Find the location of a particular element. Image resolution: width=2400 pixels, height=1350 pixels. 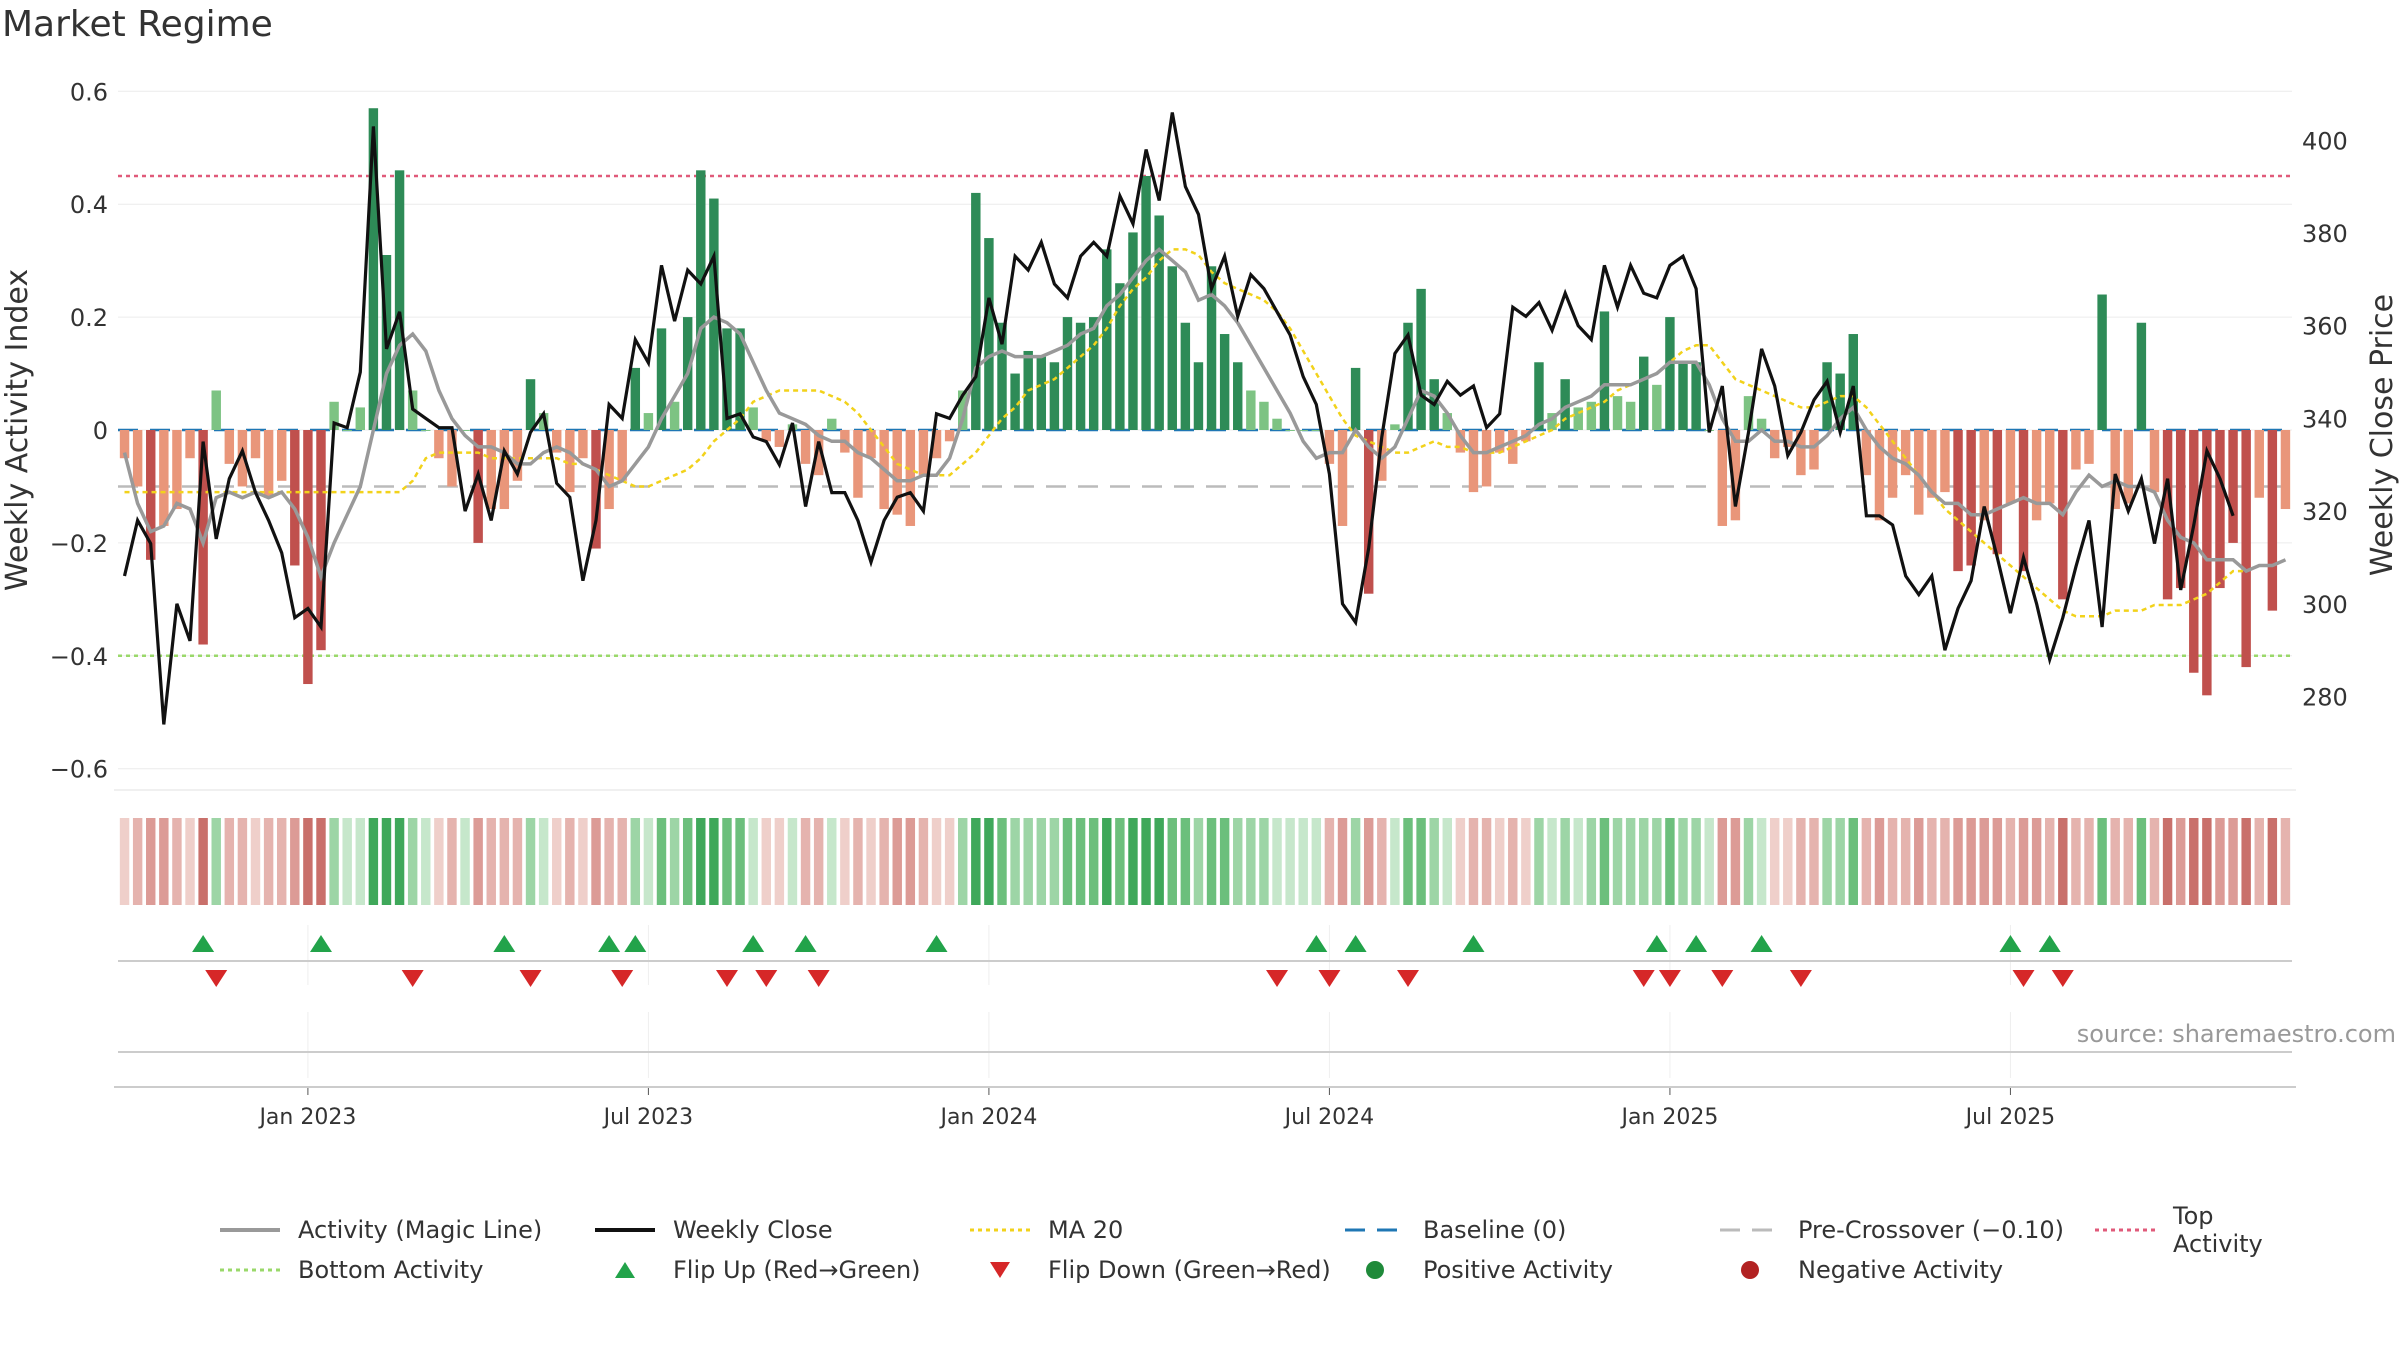

dotted-line-pink-icon is located at coordinates (2125, 1230).